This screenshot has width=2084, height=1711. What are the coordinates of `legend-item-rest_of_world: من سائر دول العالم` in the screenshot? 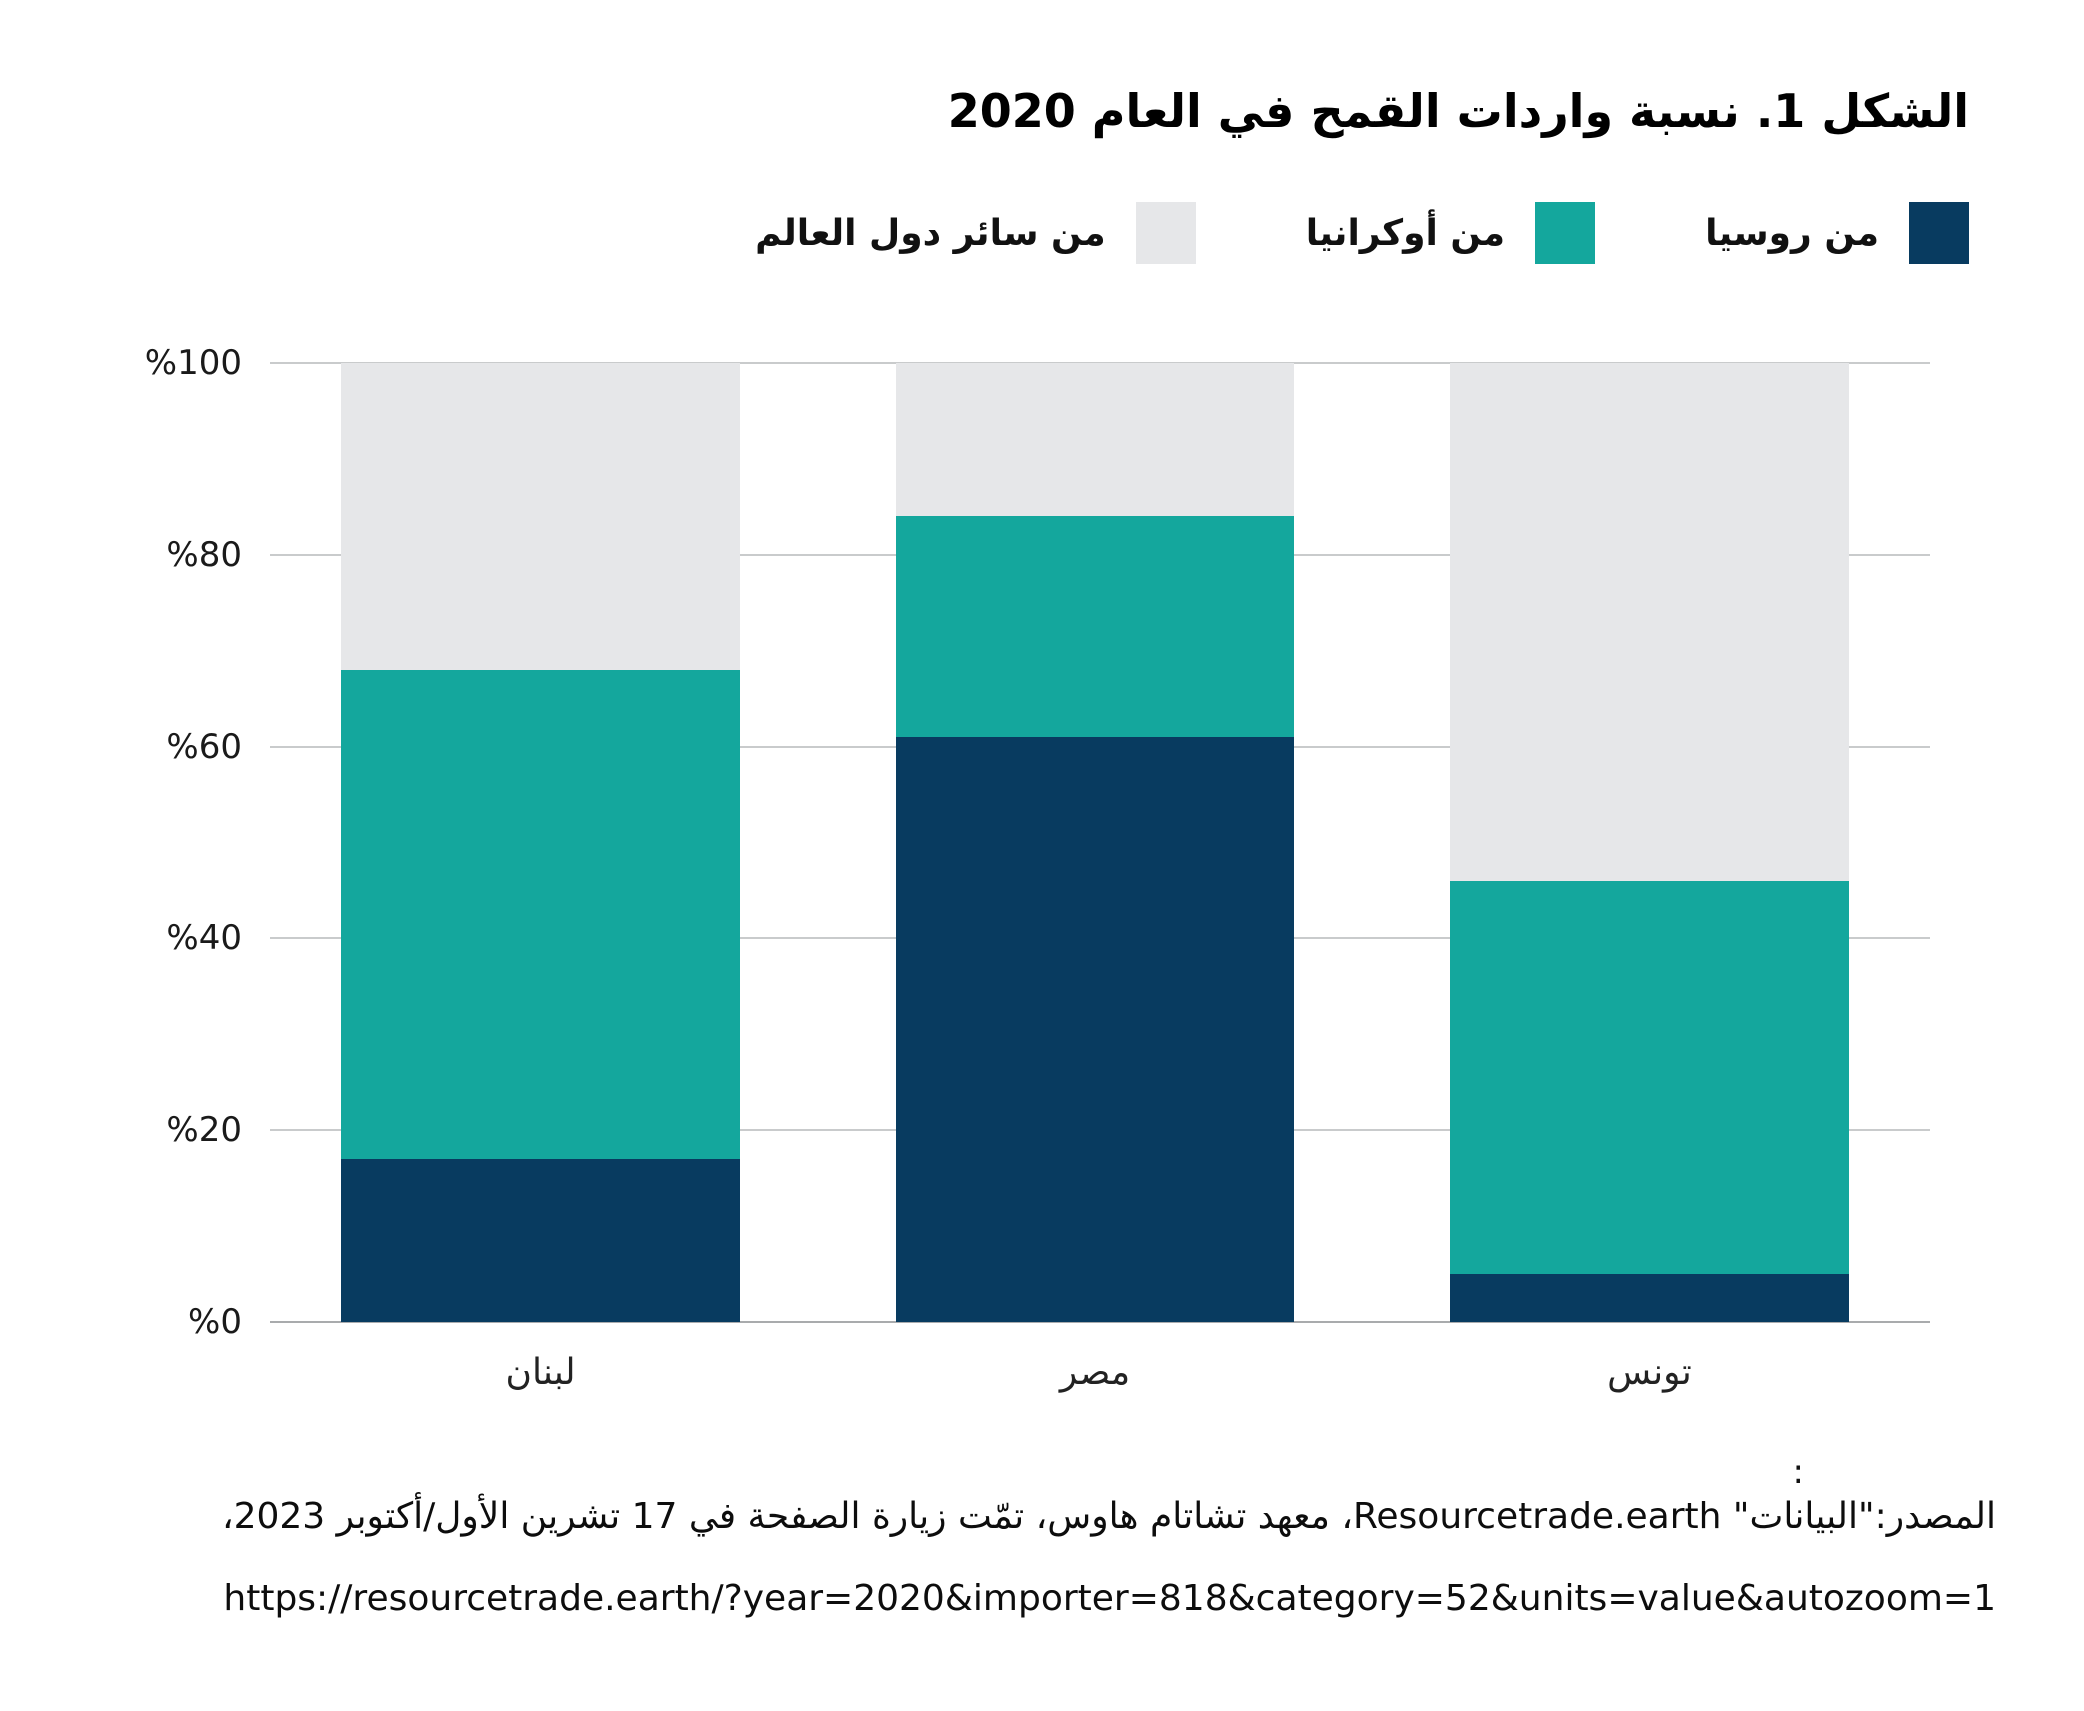 It's located at (975, 233).